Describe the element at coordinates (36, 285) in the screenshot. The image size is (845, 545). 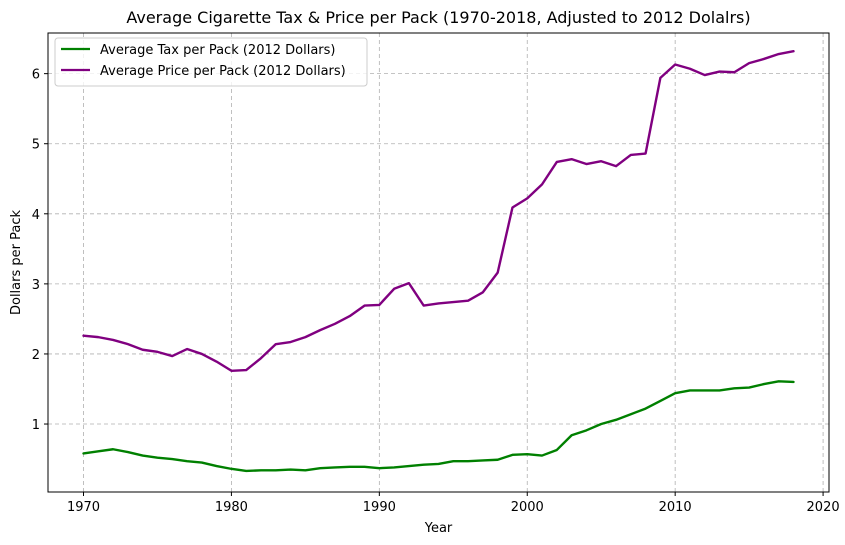
I see `y-tick-label: 3` at that location.